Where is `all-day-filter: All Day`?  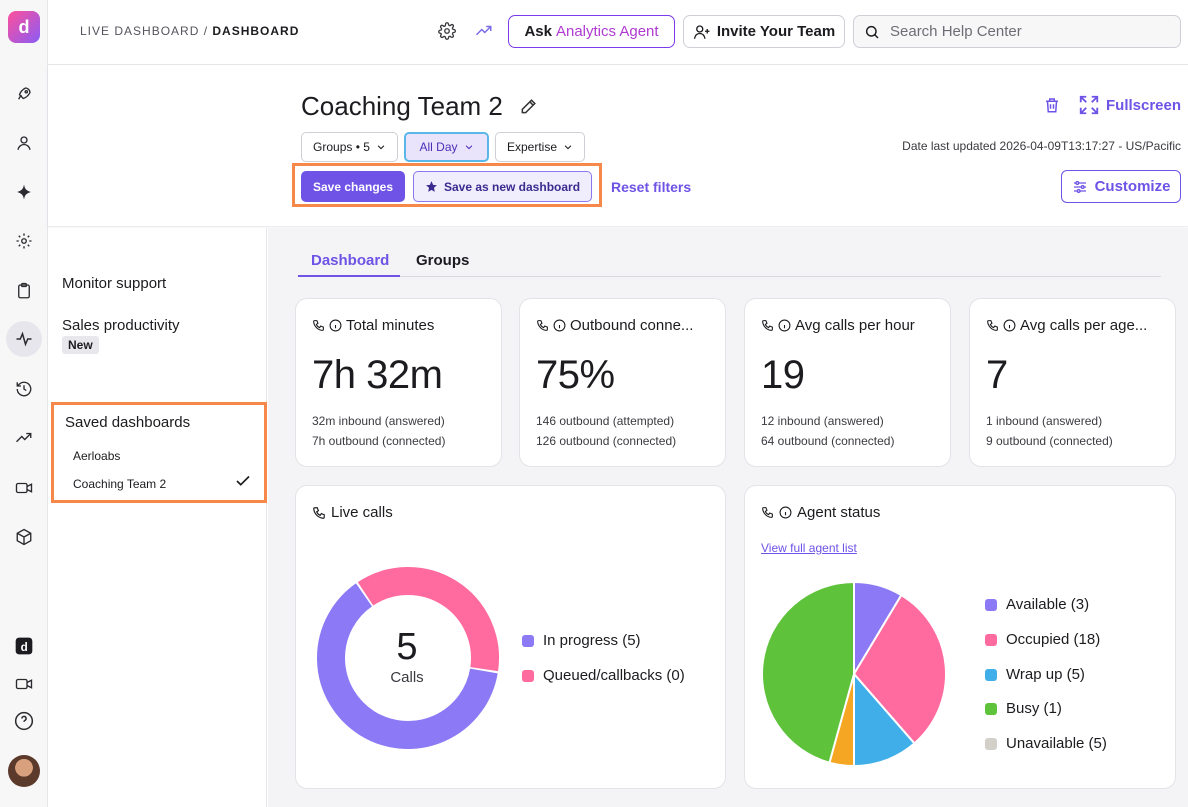 all-day-filter: All Day is located at coordinates (446, 147).